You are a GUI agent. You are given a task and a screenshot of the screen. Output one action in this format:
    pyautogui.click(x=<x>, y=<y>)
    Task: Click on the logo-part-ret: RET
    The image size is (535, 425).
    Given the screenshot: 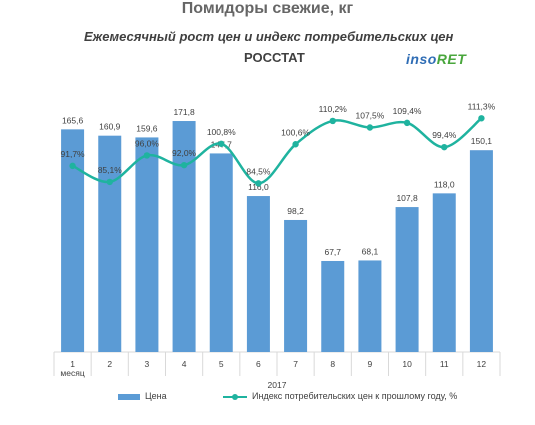 What is the action you would take?
    pyautogui.click(x=451, y=59)
    